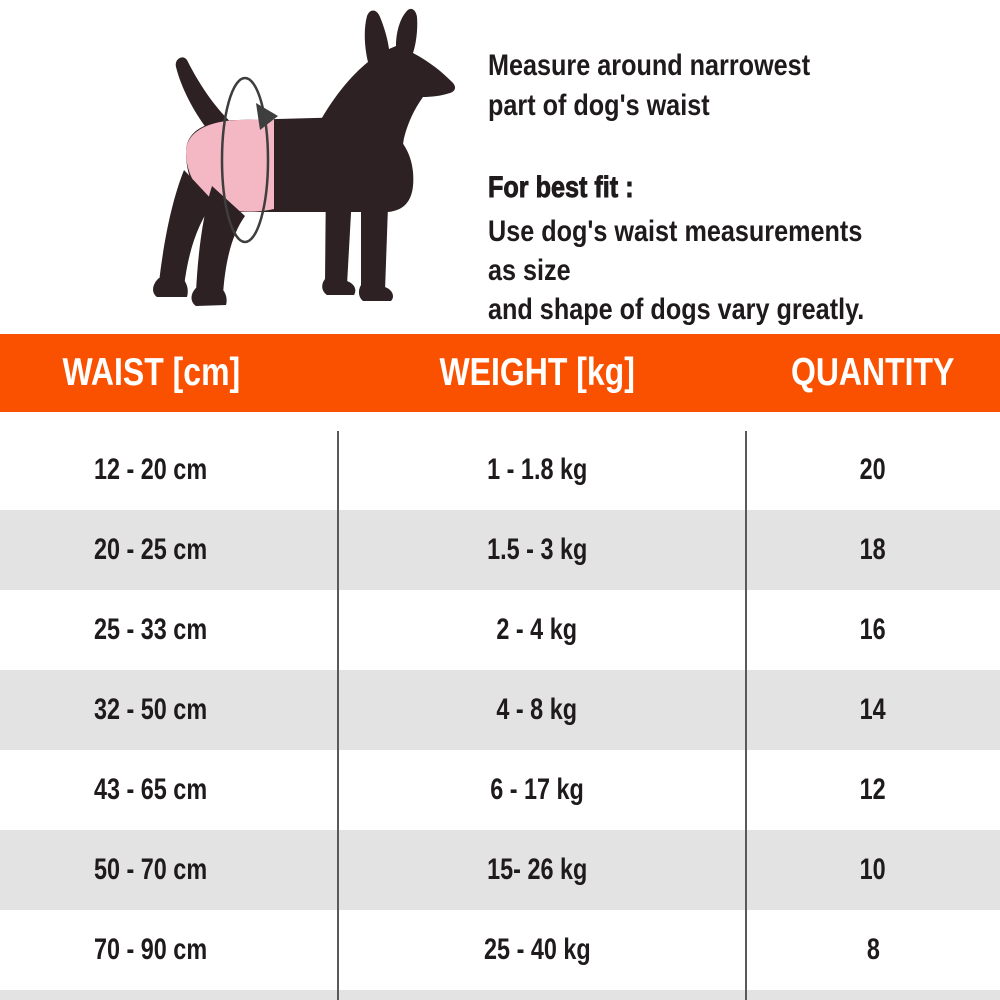  What do you see at coordinates (204, 99) in the screenshot?
I see `dog-tail` at bounding box center [204, 99].